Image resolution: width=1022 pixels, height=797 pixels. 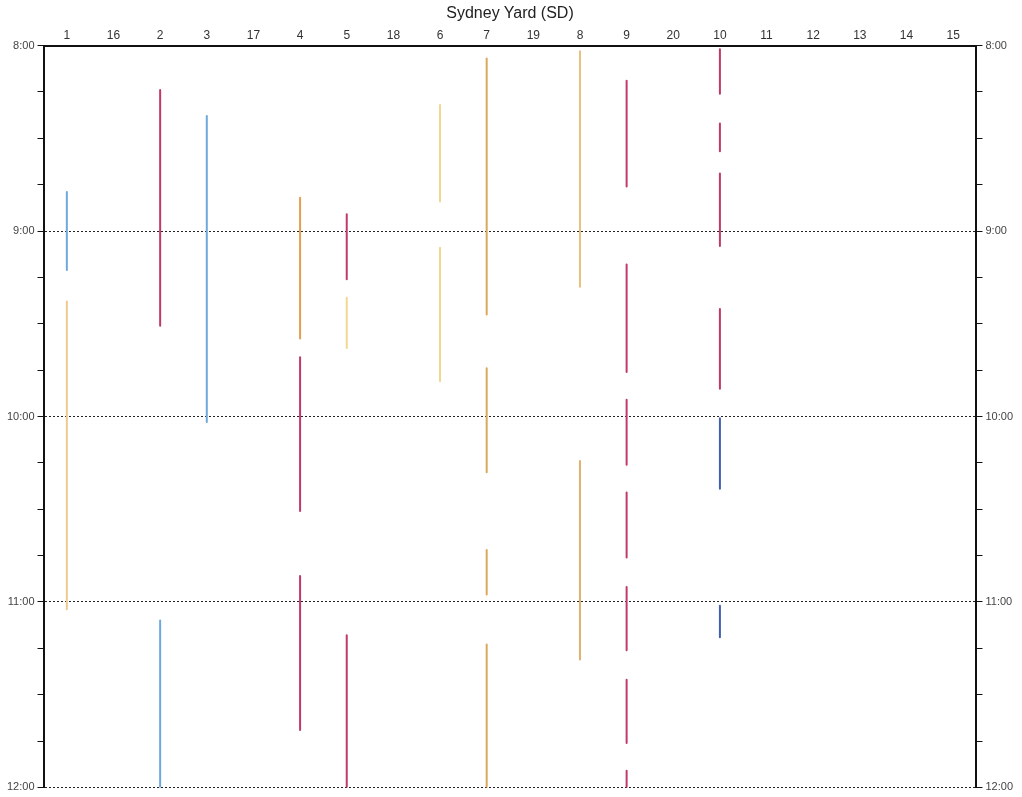 I want to click on x-tick-label: 18, so click(x=393, y=34).